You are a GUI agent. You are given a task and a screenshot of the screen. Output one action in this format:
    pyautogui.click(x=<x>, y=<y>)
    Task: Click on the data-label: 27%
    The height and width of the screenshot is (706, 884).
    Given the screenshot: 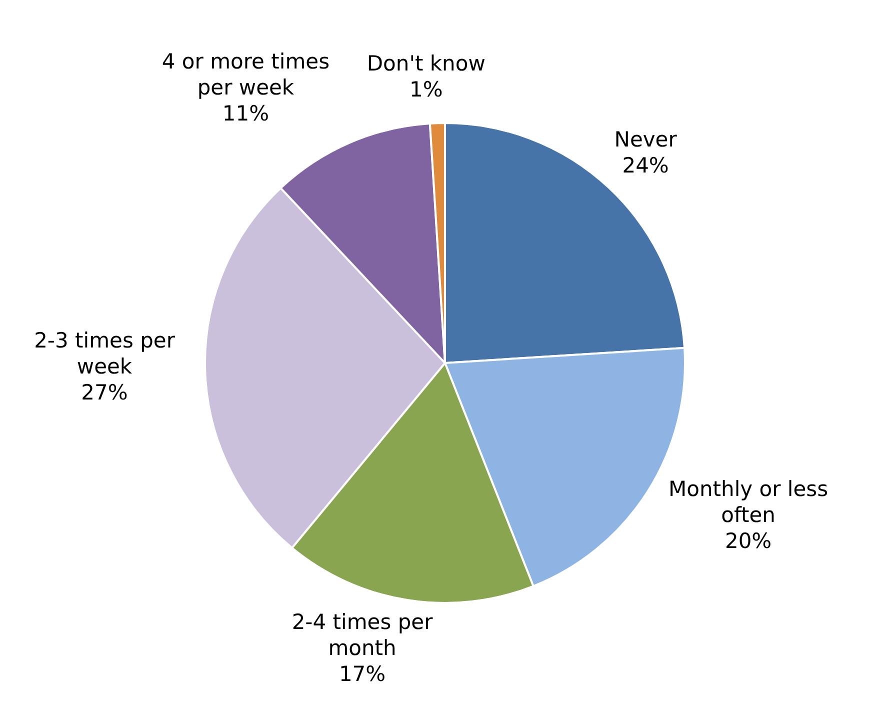 What is the action you would take?
    pyautogui.click(x=104, y=392)
    